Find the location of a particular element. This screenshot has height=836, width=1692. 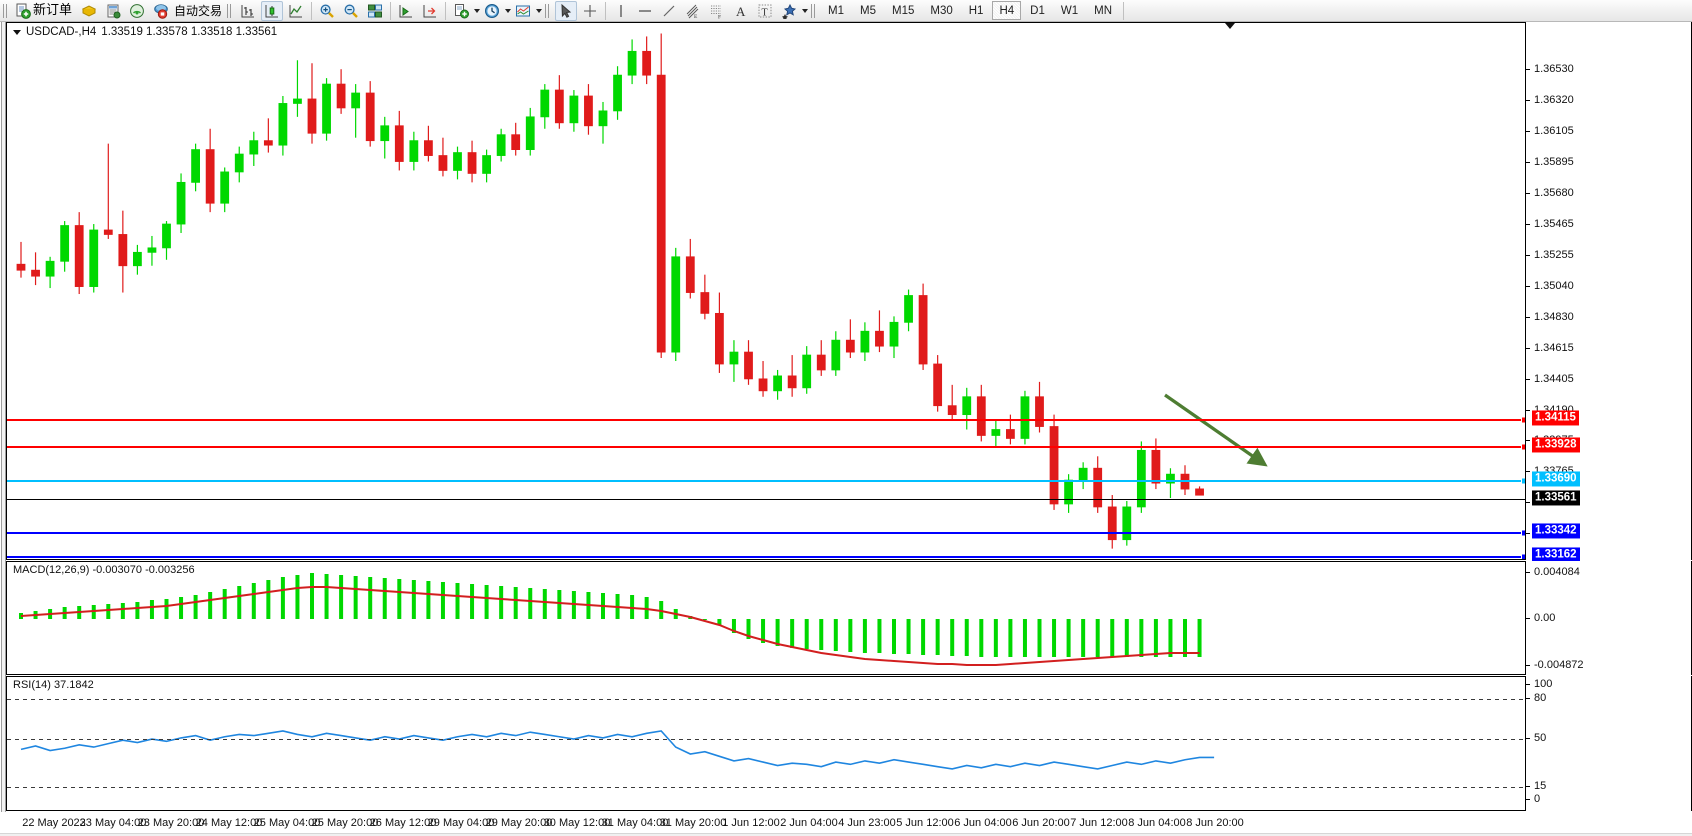

time-axis-label: 30 May 12:00 is located at coordinates (577, 823).